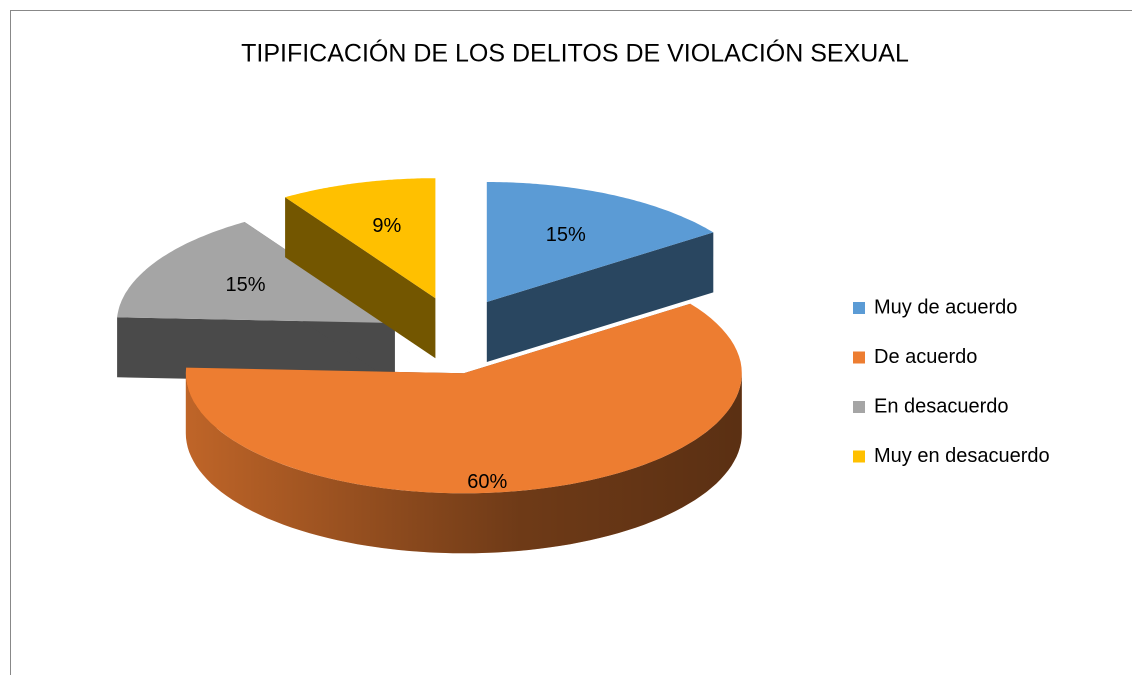 The height and width of the screenshot is (680, 1132). Describe the element at coordinates (386, 226) in the screenshot. I see `data-label: 9%` at that location.